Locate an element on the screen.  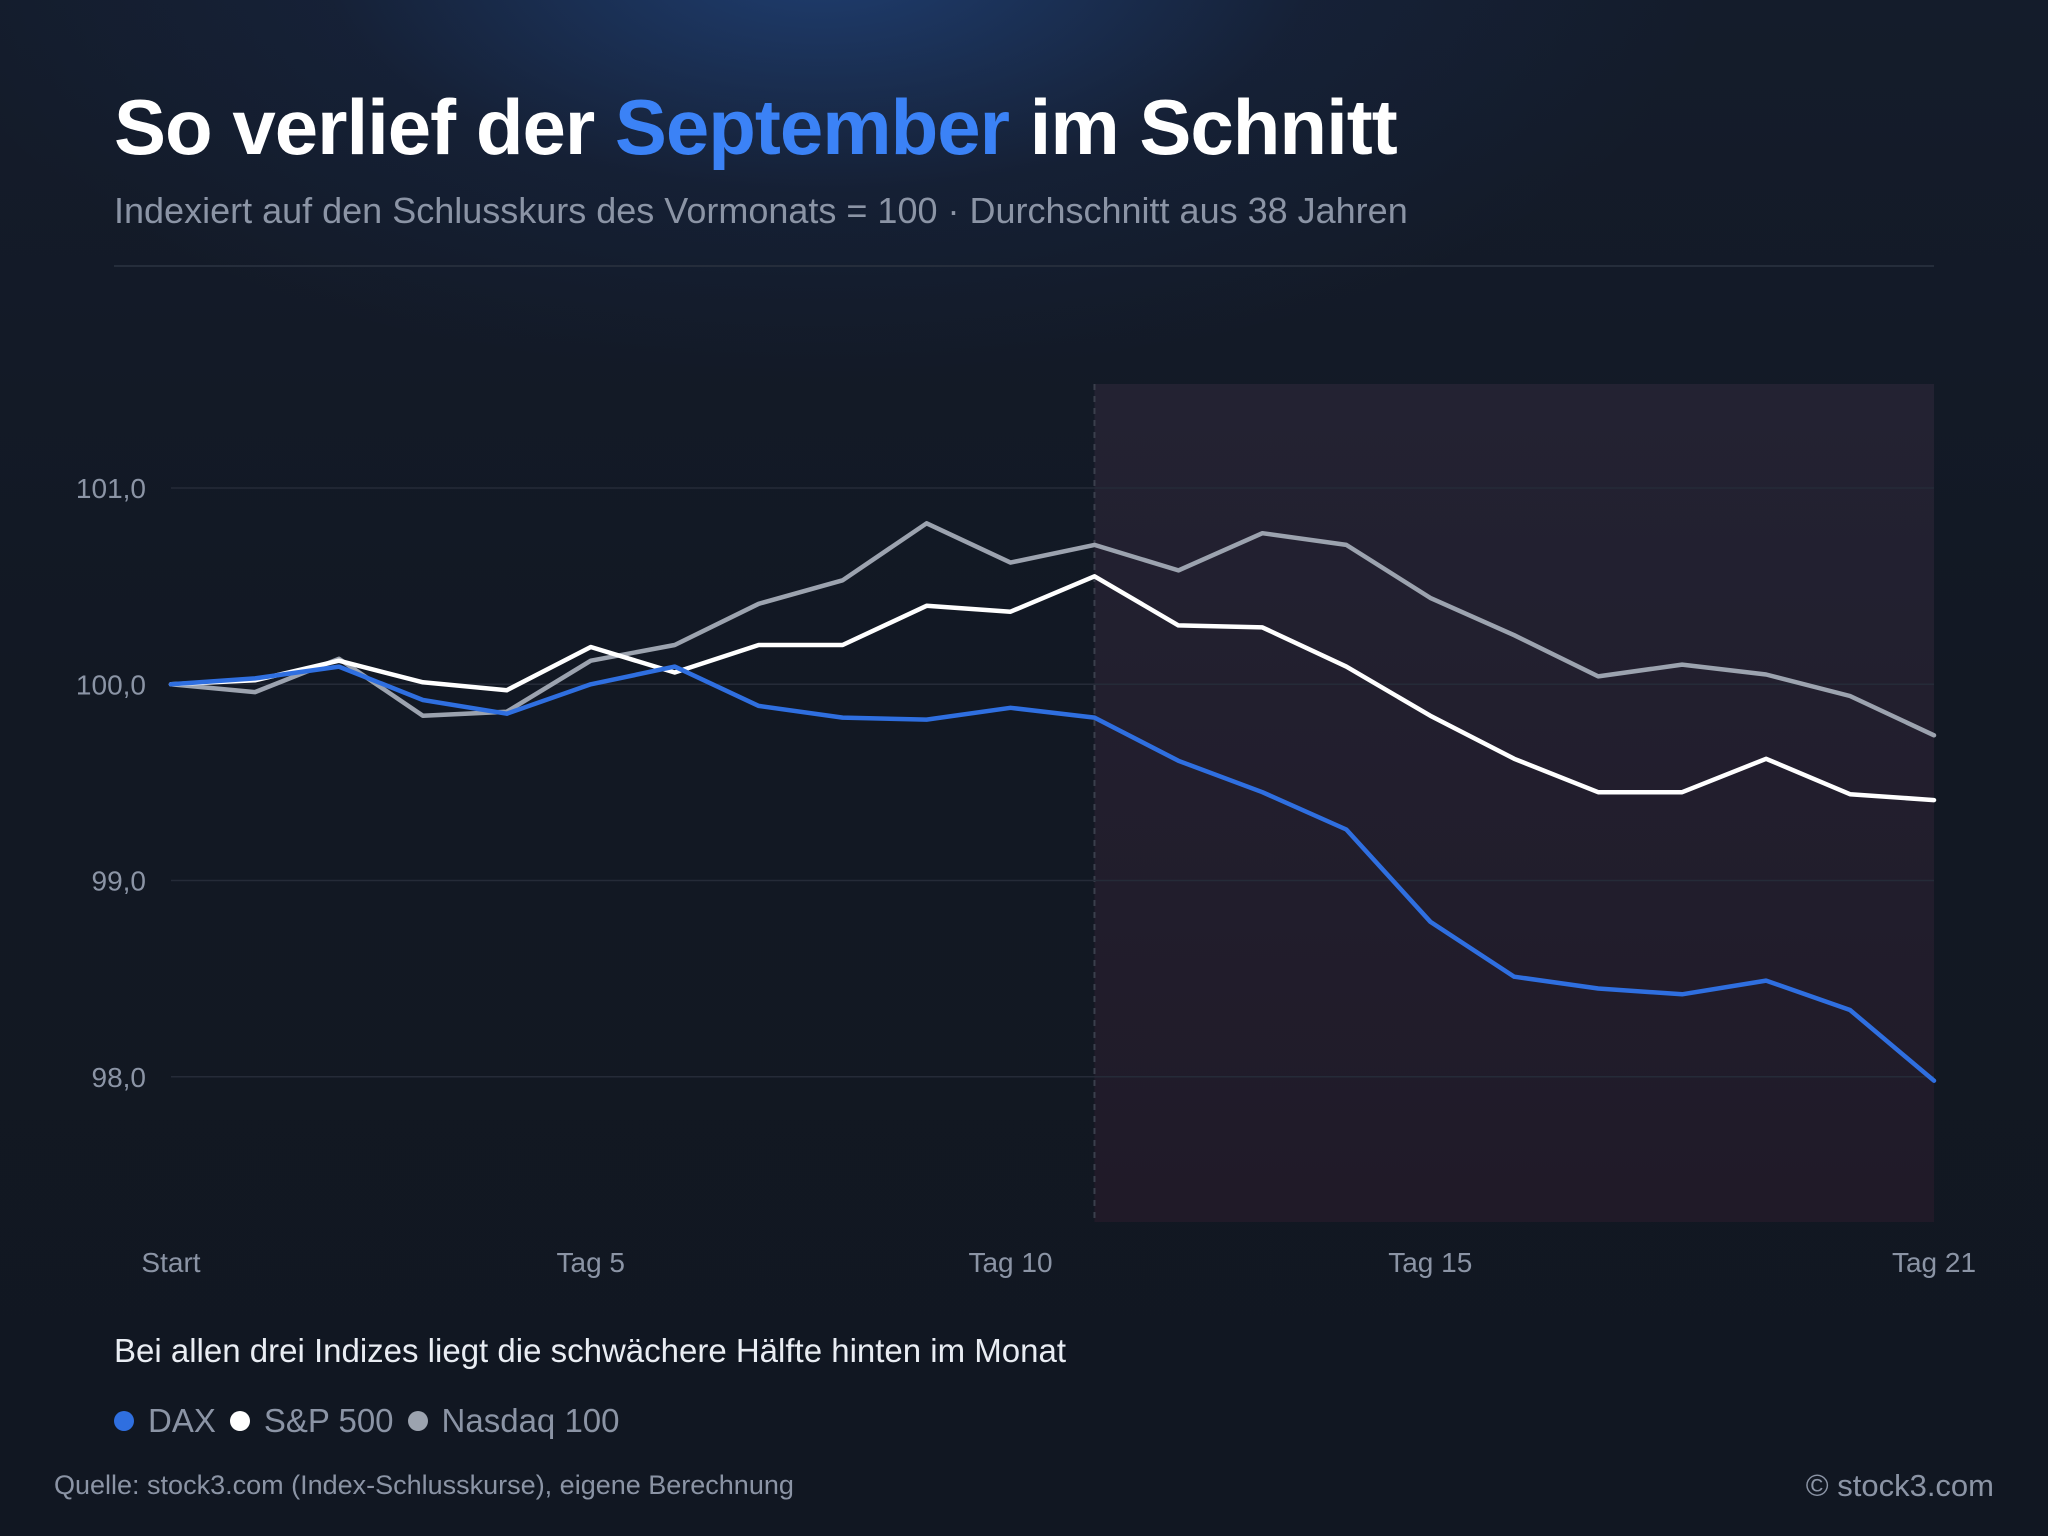
legend-item-sp500: S&P 500 is located at coordinates (311, 1421).